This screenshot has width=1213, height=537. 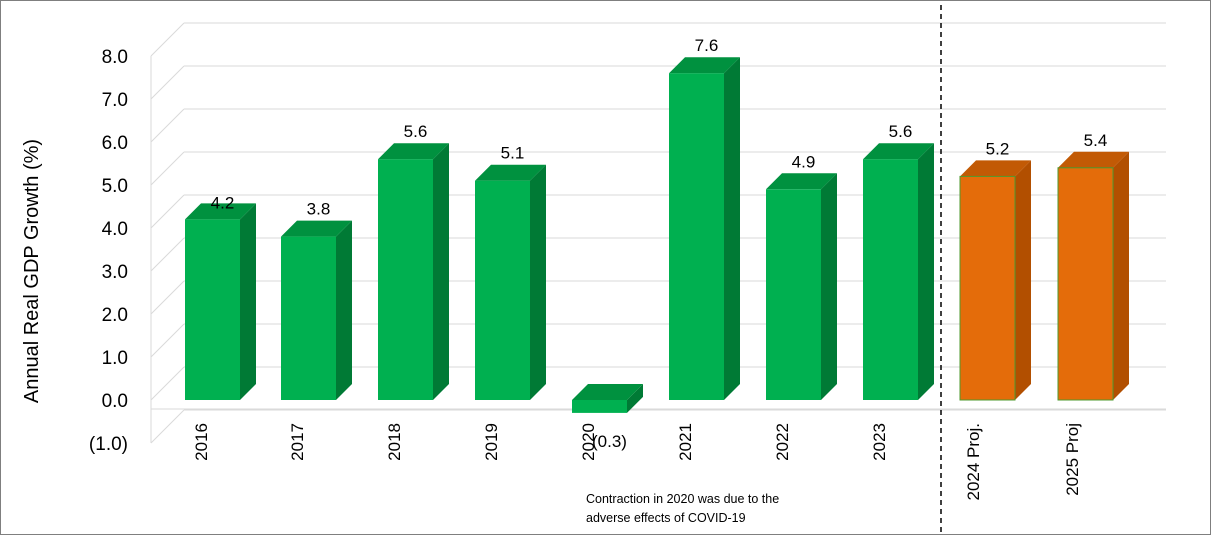 I want to click on value-label: 4.9, so click(x=804, y=161).